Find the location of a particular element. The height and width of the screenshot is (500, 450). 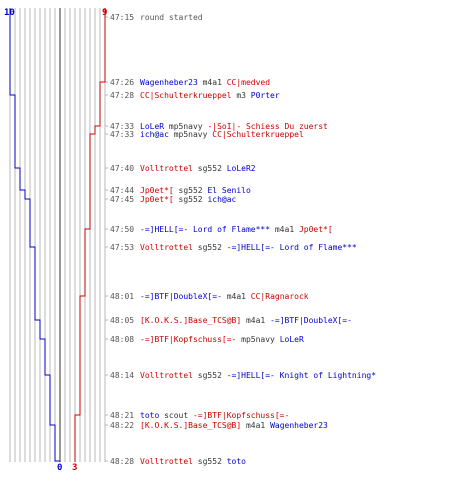

event-timestamp: 47:26 is located at coordinates (122, 82).